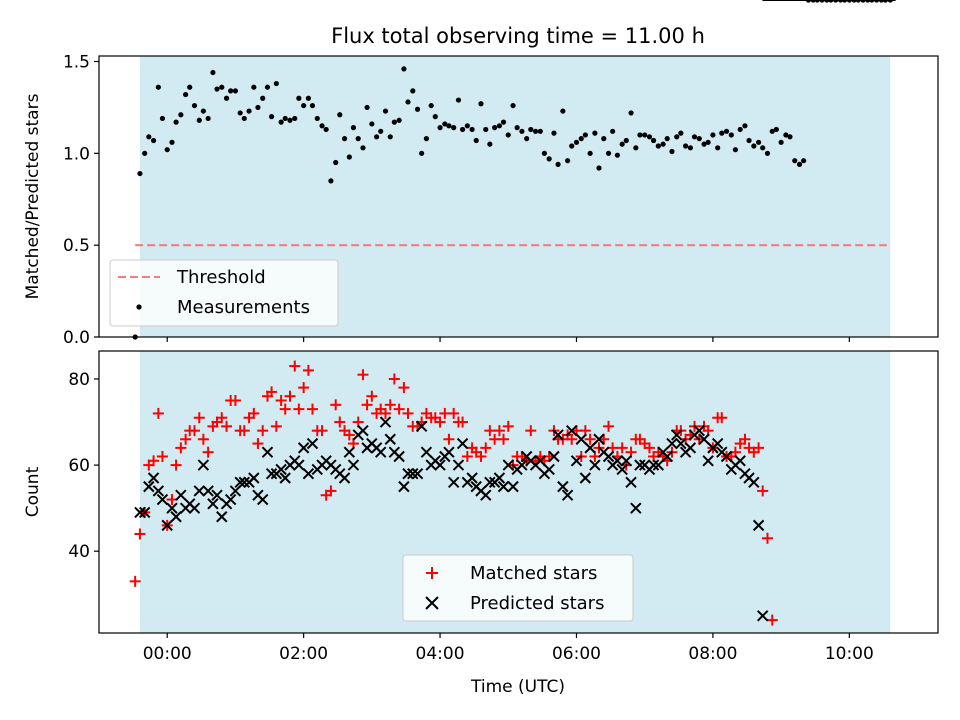 The image size is (960, 720). I want to click on measurement-legend-swatch, so click(139, 307).